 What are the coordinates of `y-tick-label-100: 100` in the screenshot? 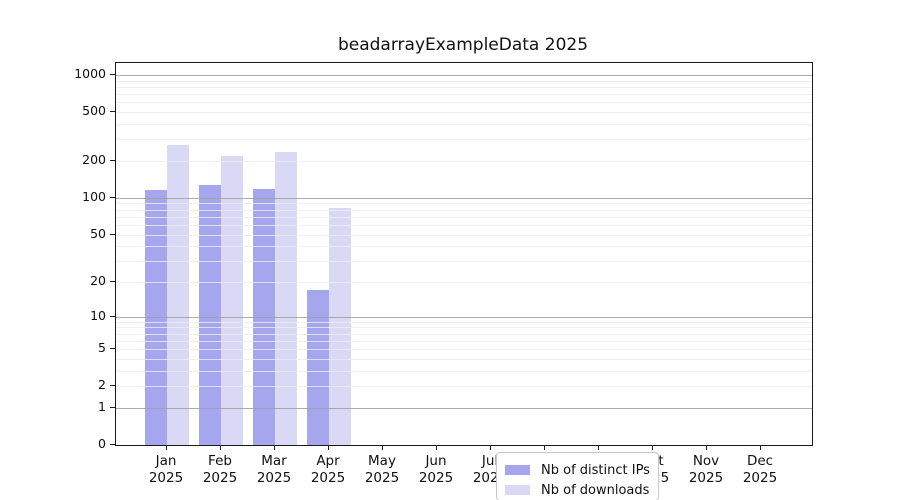 It's located at (94, 196).